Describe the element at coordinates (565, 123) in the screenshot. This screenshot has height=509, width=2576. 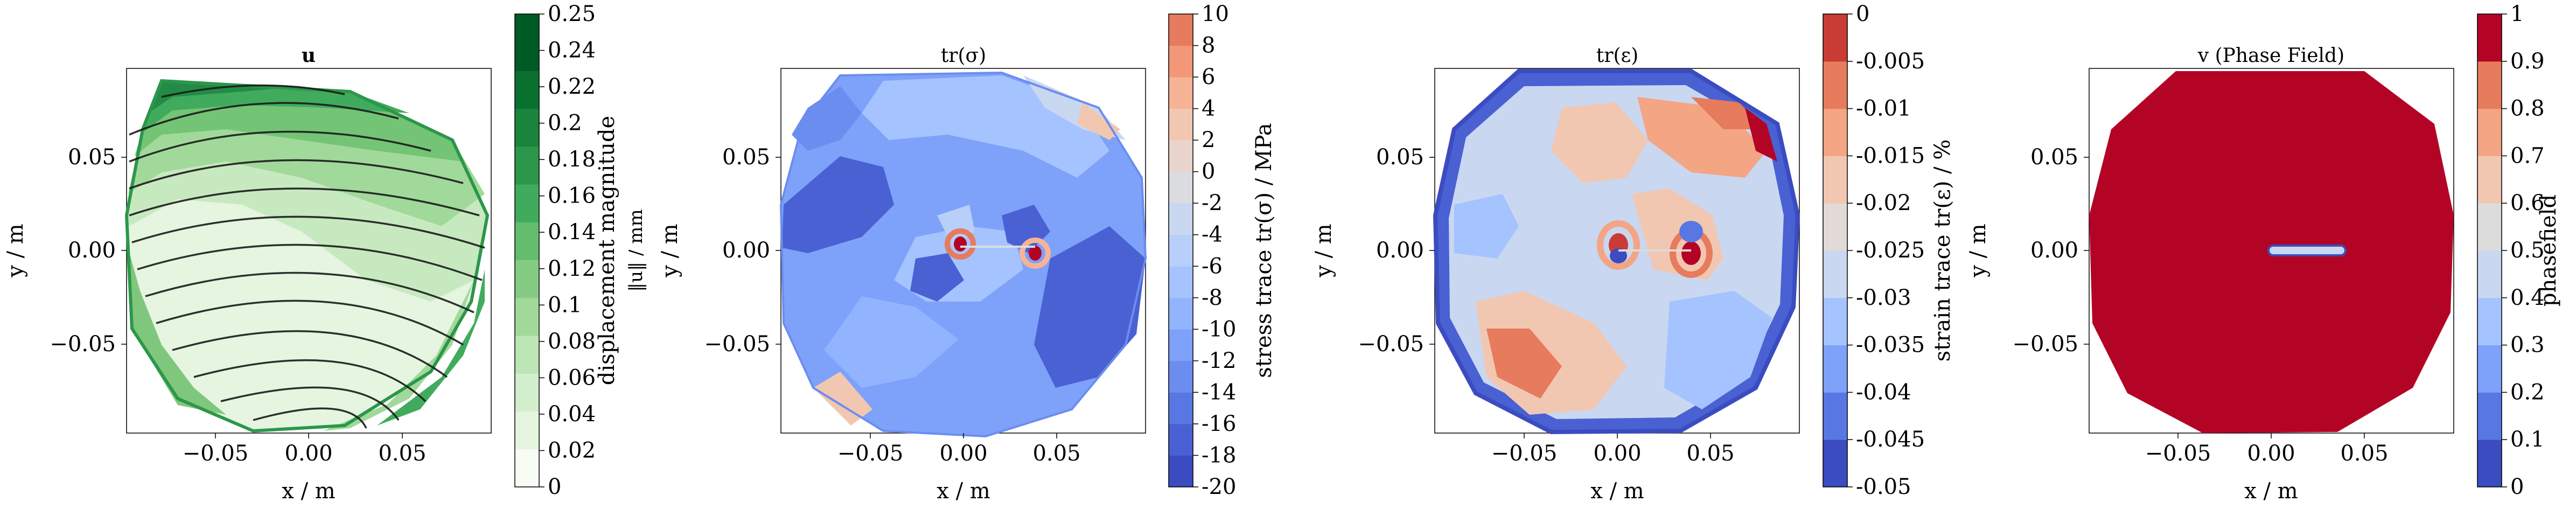
I see `colorbar-tick-label: 0.2` at that location.